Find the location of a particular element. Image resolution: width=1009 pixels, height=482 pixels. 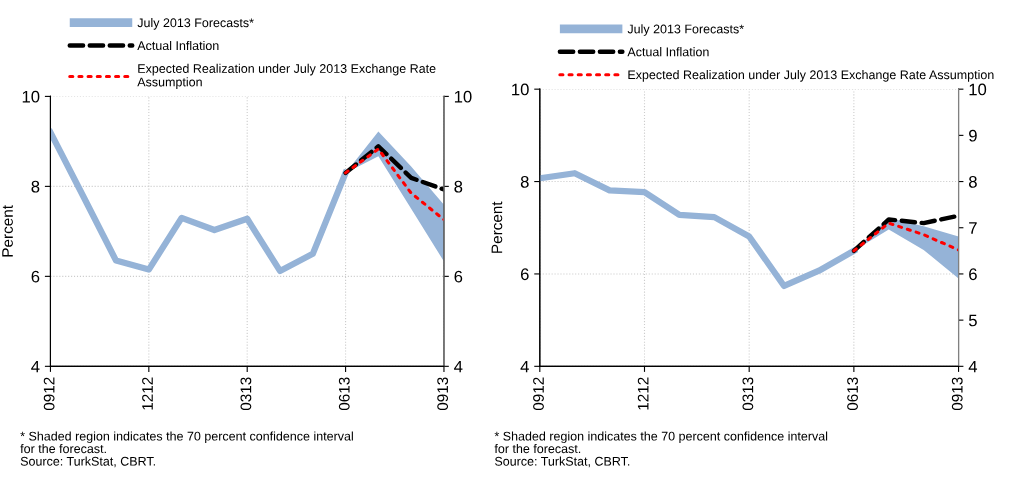

y2-tick-label: 9 is located at coordinates (973, 135).